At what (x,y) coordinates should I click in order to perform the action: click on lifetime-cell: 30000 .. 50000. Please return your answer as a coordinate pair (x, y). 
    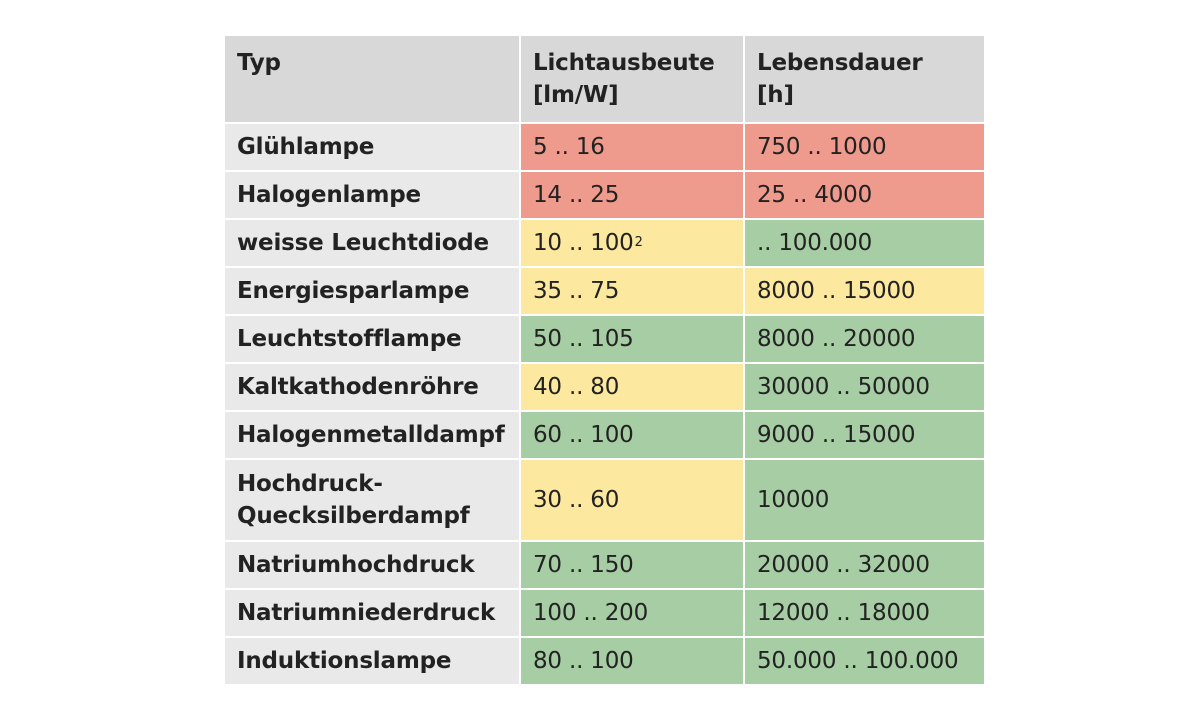
    Looking at the image, I should click on (863, 387).